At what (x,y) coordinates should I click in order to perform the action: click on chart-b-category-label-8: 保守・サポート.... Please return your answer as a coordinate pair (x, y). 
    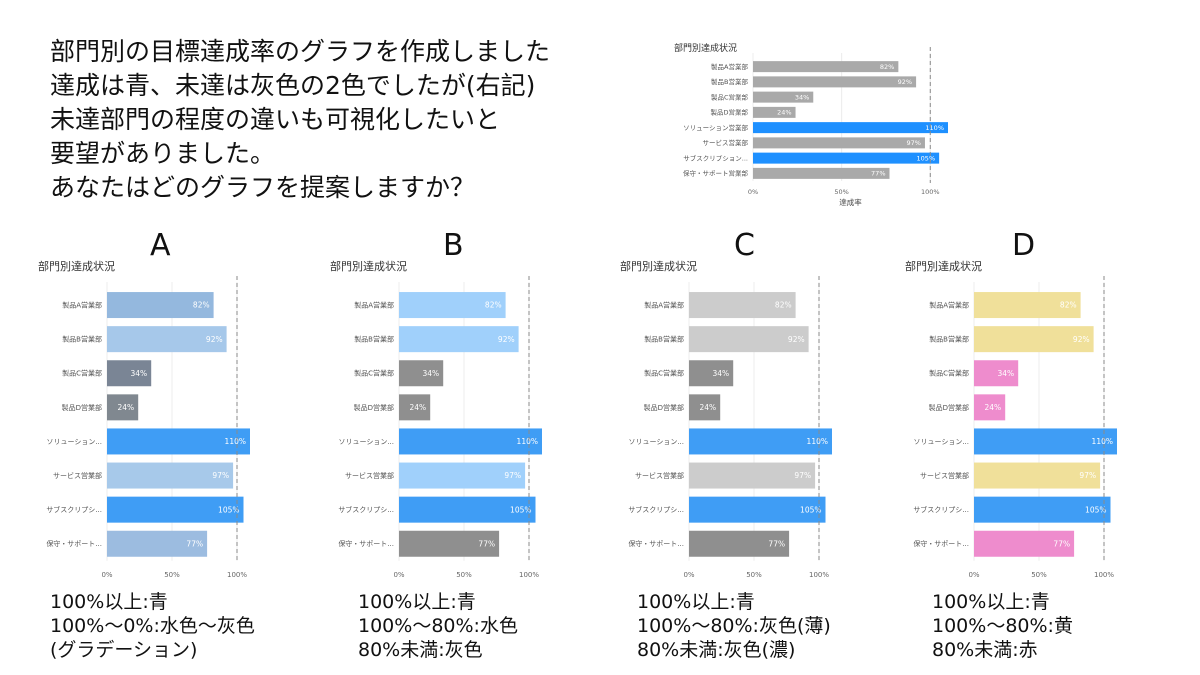
    Looking at the image, I should click on (366, 543).